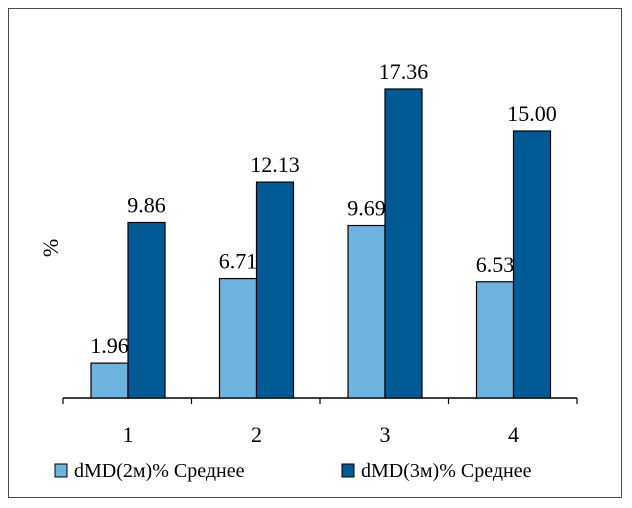 This screenshot has height=508, width=632. I want to click on data-label-series2-cat-4: 15.00, so click(532, 113).